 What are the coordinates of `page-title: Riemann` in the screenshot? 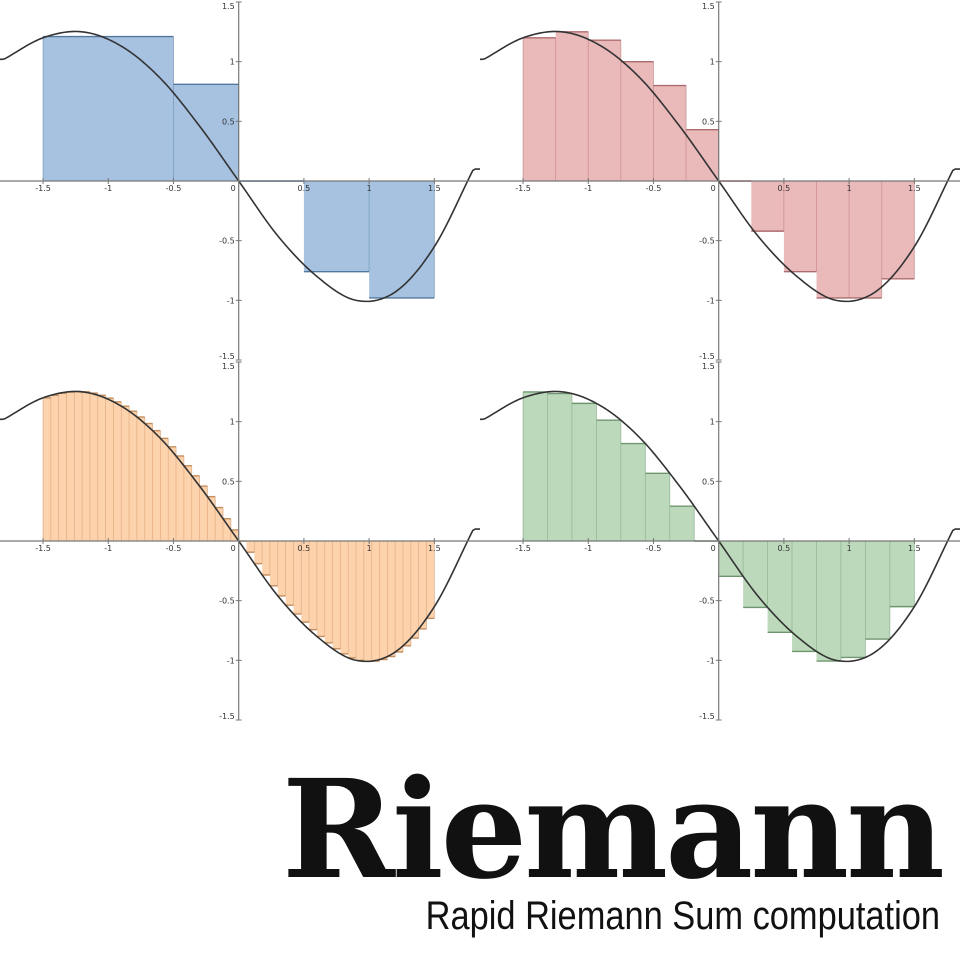 It's located at (613, 830).